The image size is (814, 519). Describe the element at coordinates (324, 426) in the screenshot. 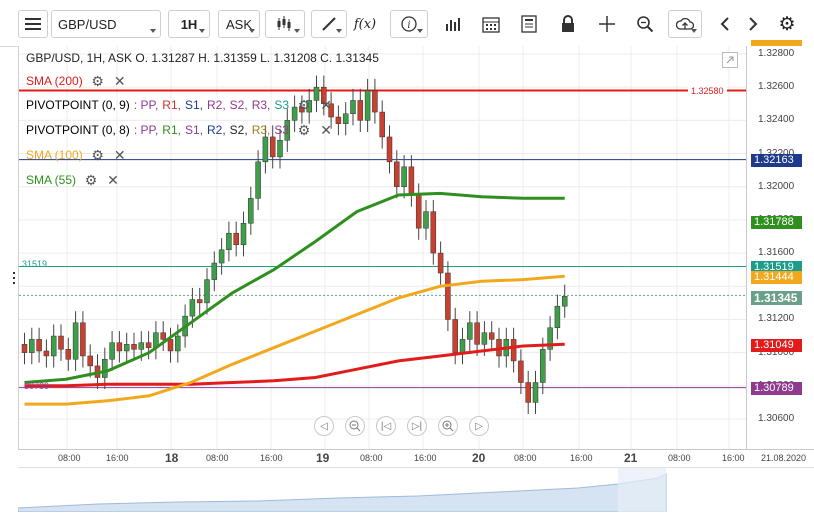

I see `scroll-left-button: ◁` at that location.